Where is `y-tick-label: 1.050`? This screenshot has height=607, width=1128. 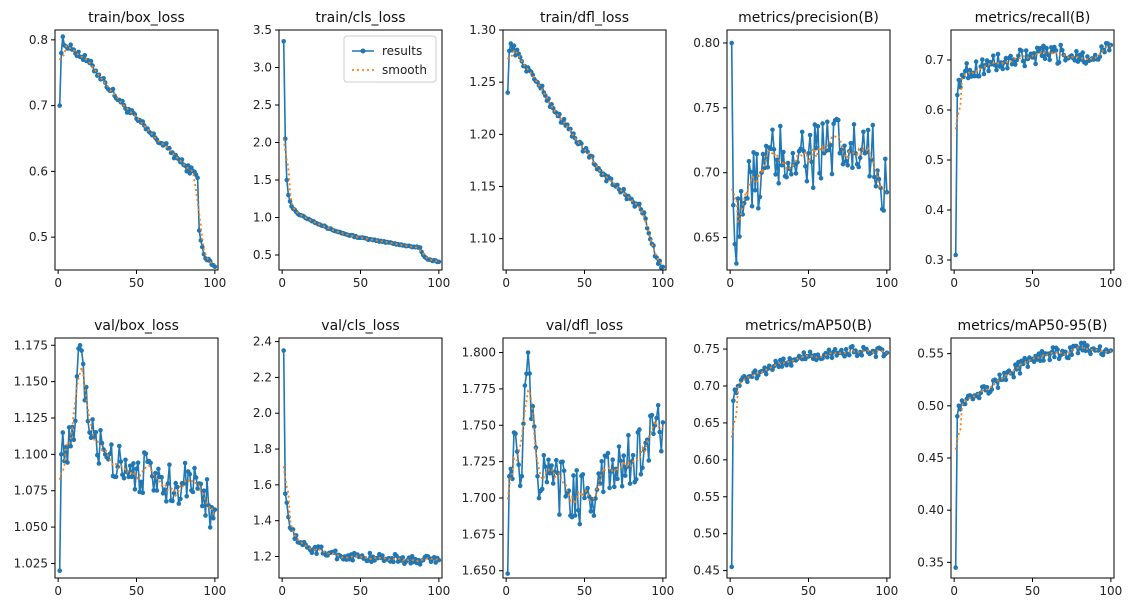 y-tick-label: 1.050 is located at coordinates (31, 527).